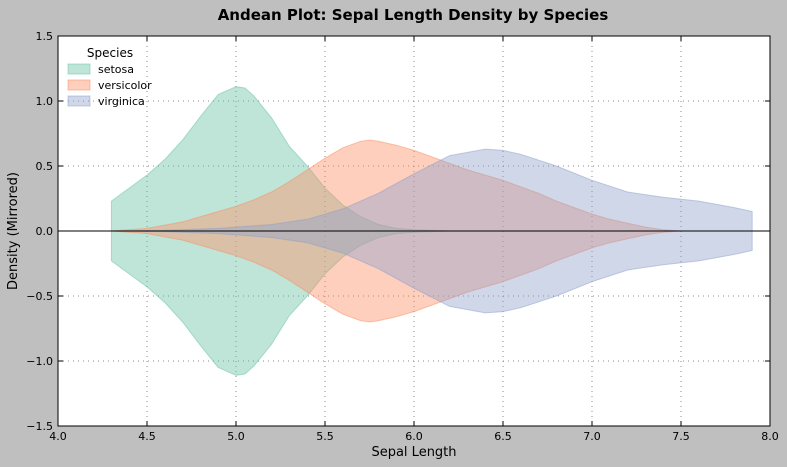  I want to click on y-axis-label: Density (Mirrored), so click(13, 231).